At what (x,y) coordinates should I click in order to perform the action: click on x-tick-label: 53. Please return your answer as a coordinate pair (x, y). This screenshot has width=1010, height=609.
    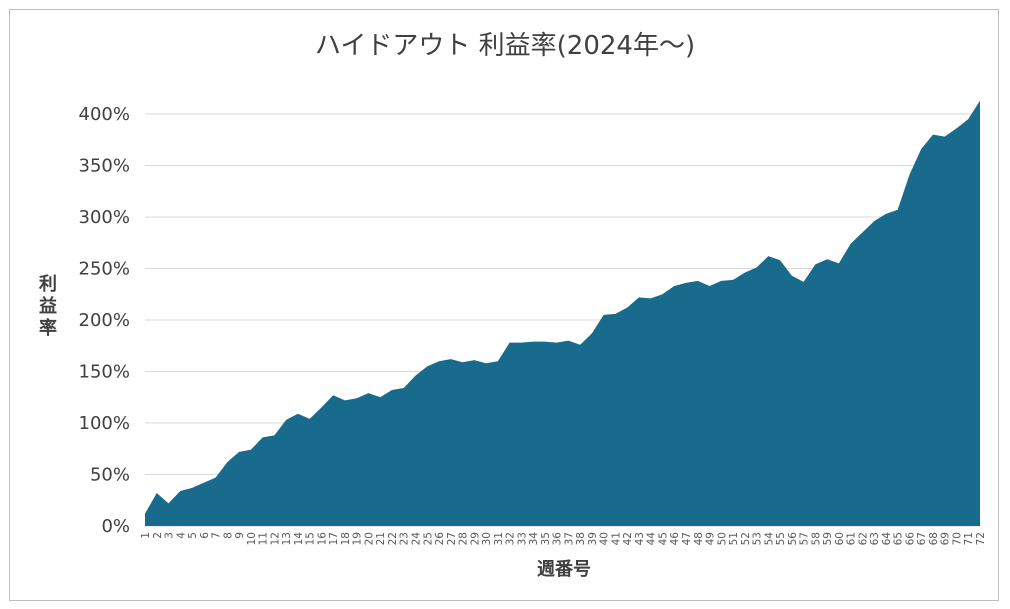
    Looking at the image, I should click on (758, 538).